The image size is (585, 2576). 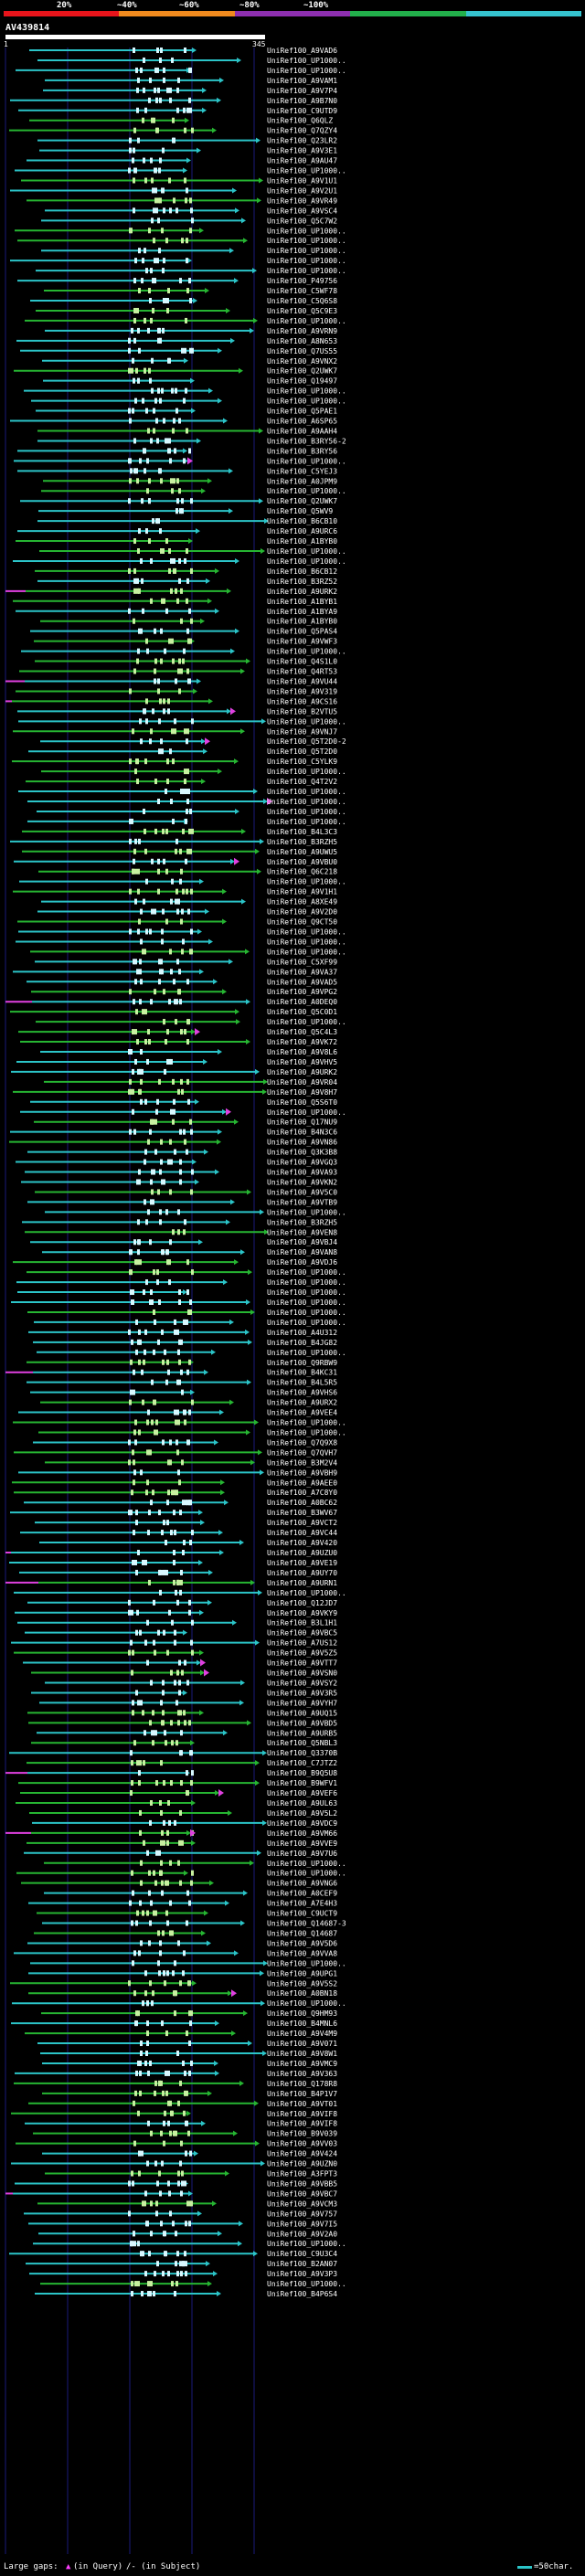 What do you see at coordinates (302, 622) in the screenshot?
I see `hit-label: UniRef100_A1BYB0` at bounding box center [302, 622].